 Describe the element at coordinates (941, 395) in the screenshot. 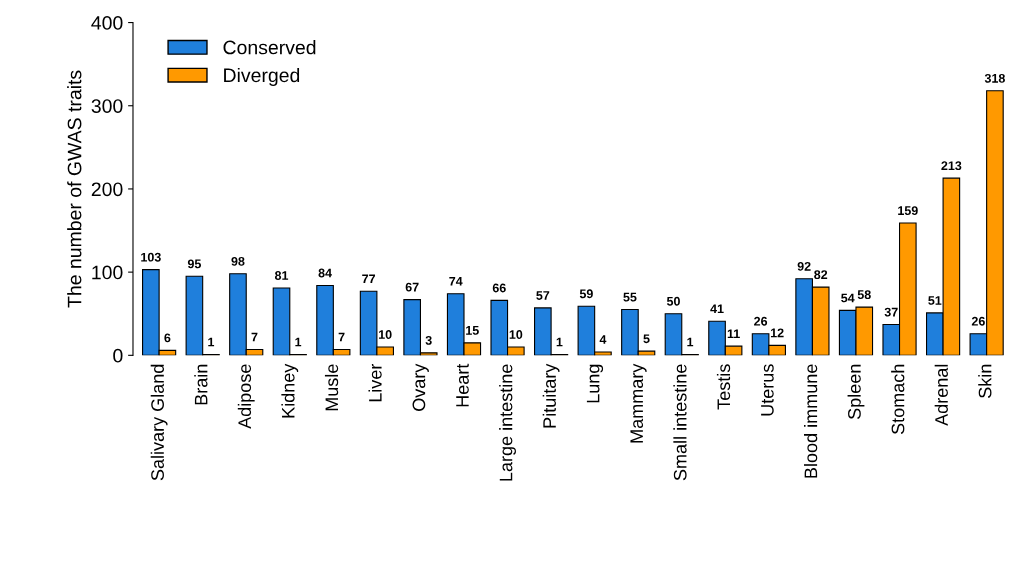

I see `x-tick-label: Adrenal` at that location.